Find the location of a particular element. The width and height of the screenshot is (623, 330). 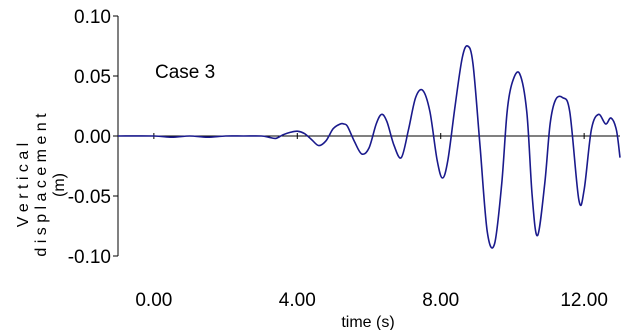

x-tick-label: 12.00 is located at coordinates (584, 300).